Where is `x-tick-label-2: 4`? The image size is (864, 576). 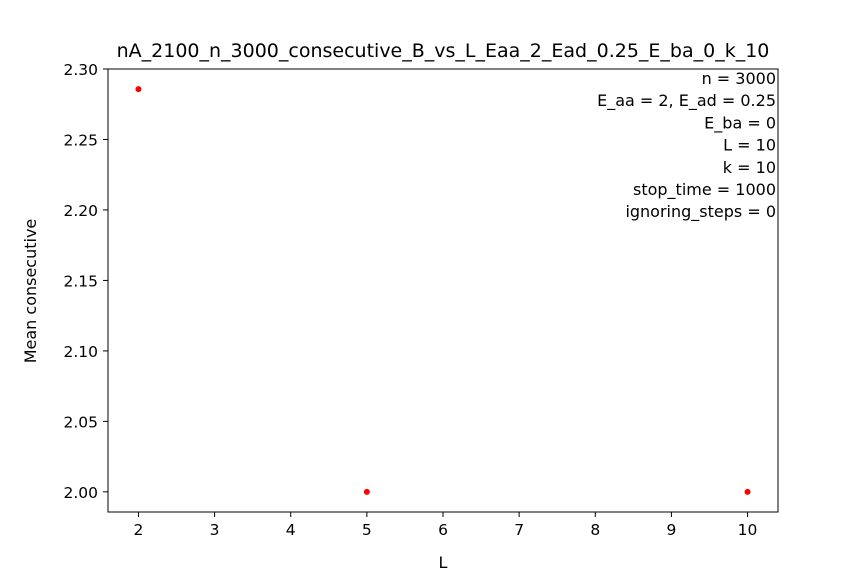
x-tick-label-2: 4 is located at coordinates (291, 530).